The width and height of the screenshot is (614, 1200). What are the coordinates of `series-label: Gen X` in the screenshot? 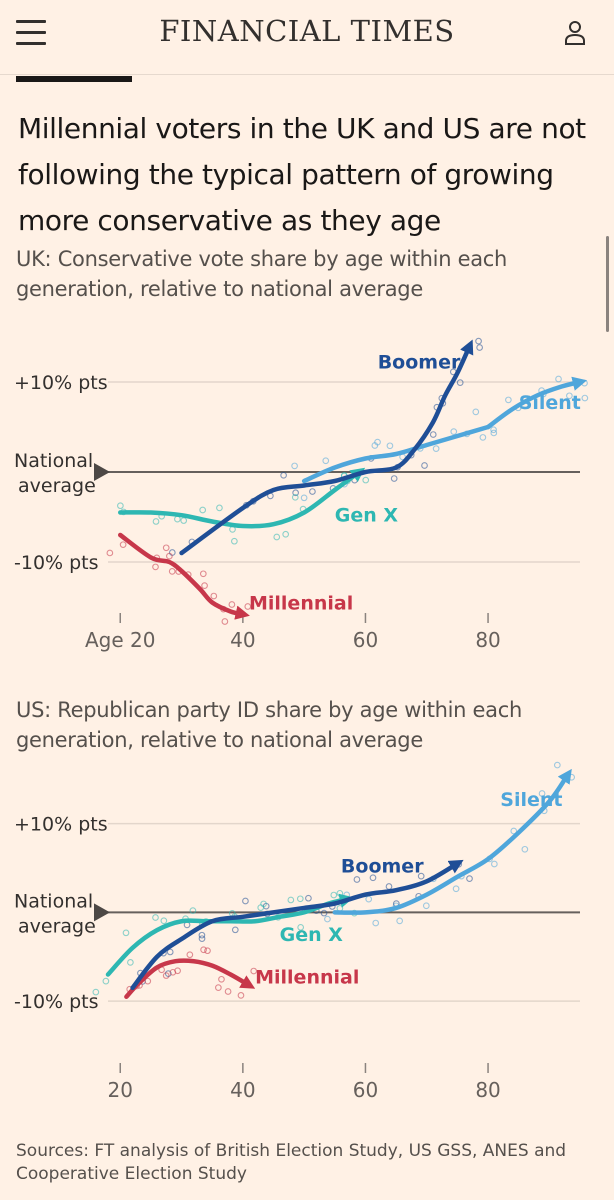 It's located at (312, 935).